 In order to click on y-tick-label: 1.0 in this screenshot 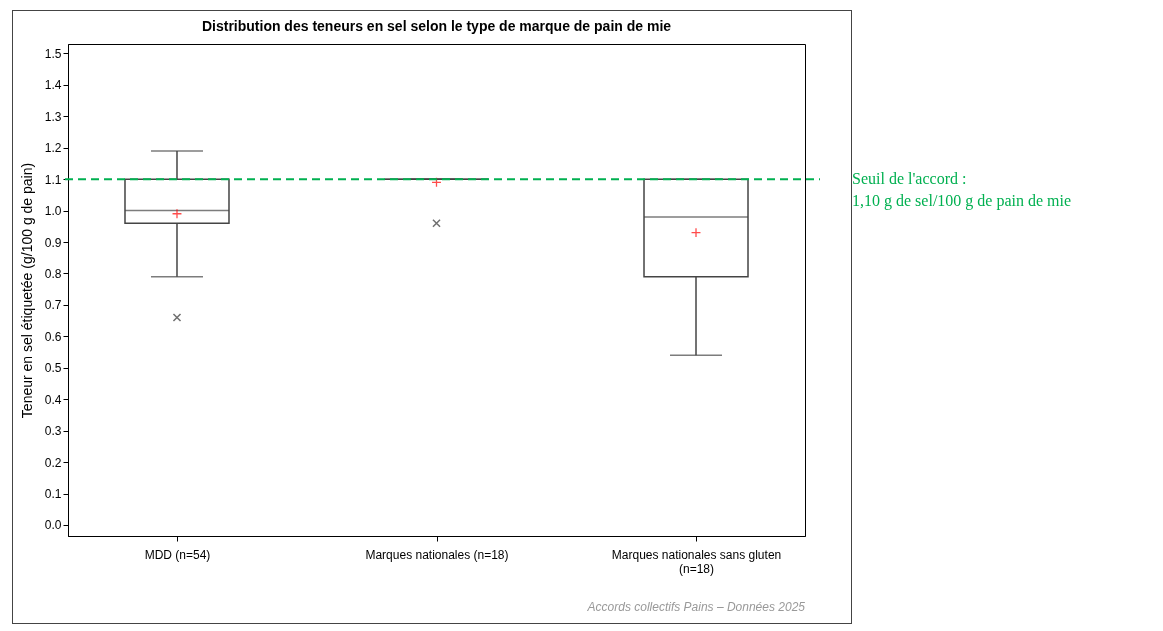, I will do `click(53, 211)`.